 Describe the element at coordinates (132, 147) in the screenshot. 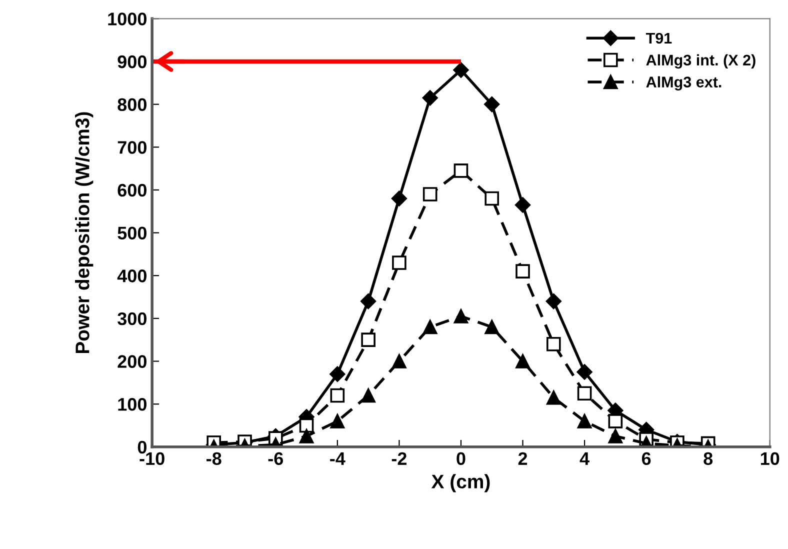

I see `y-tick-label: 700` at that location.